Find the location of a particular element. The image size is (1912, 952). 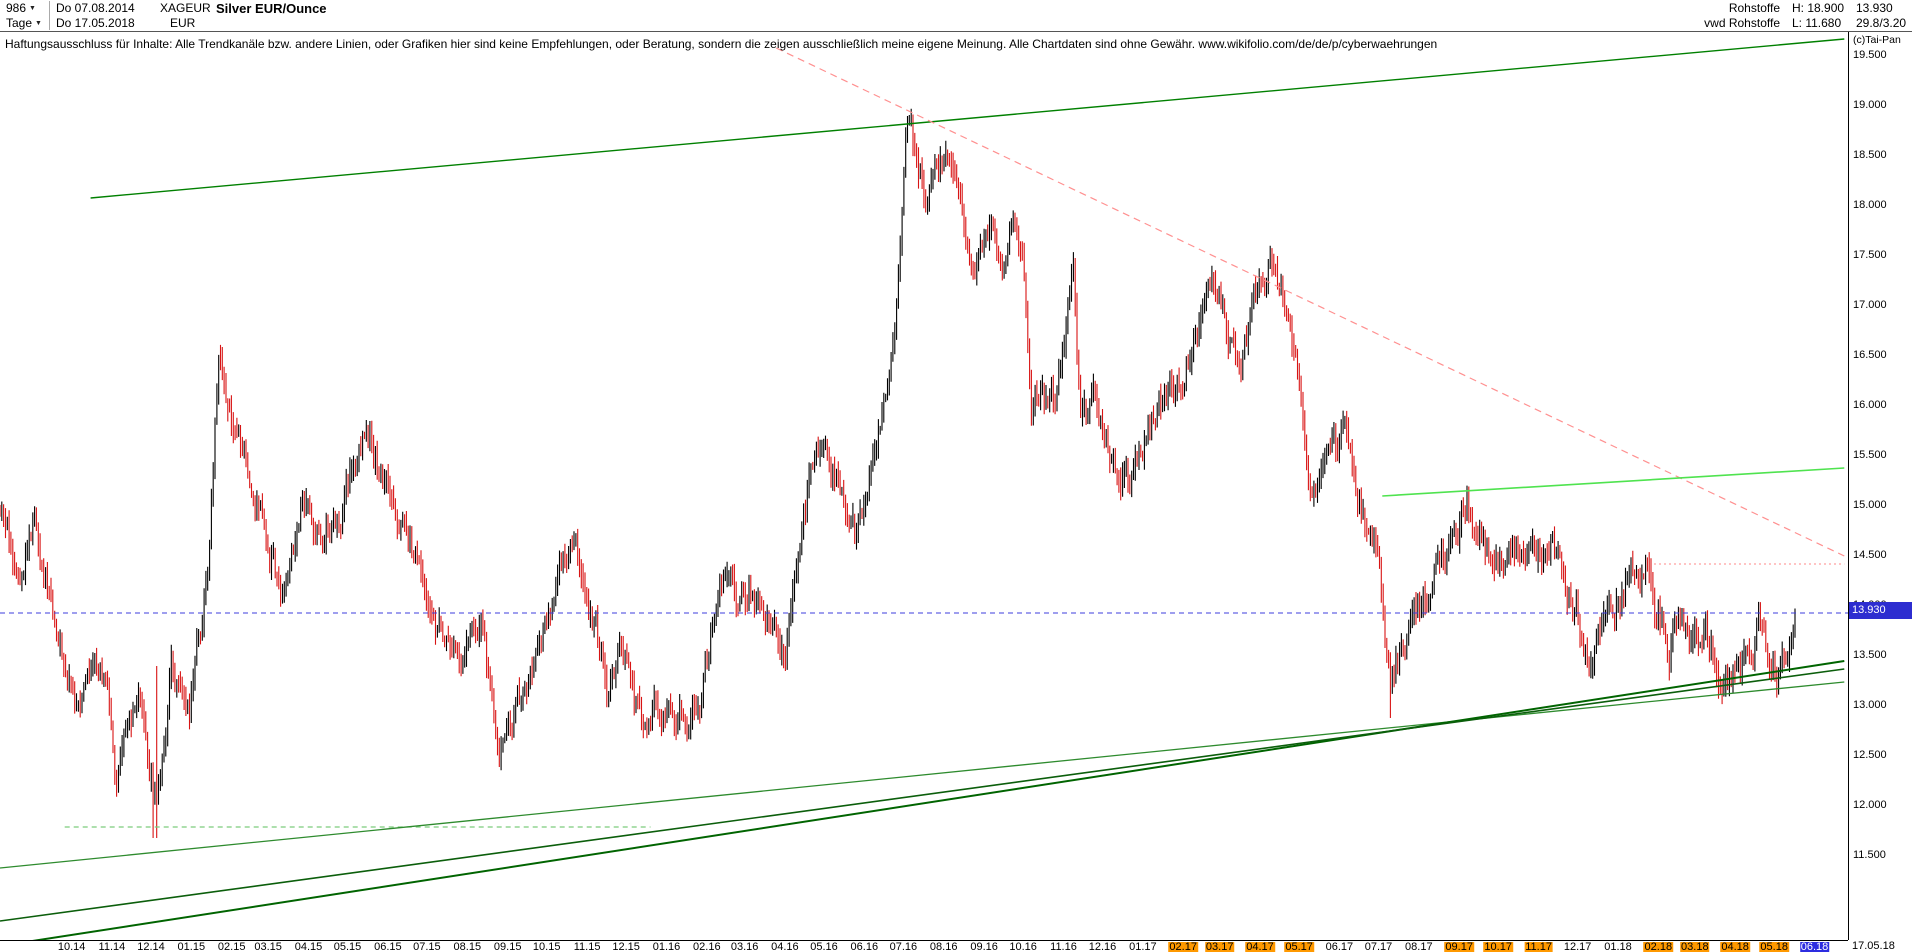

y-axis-label: 17.000 is located at coordinates (1870, 305).